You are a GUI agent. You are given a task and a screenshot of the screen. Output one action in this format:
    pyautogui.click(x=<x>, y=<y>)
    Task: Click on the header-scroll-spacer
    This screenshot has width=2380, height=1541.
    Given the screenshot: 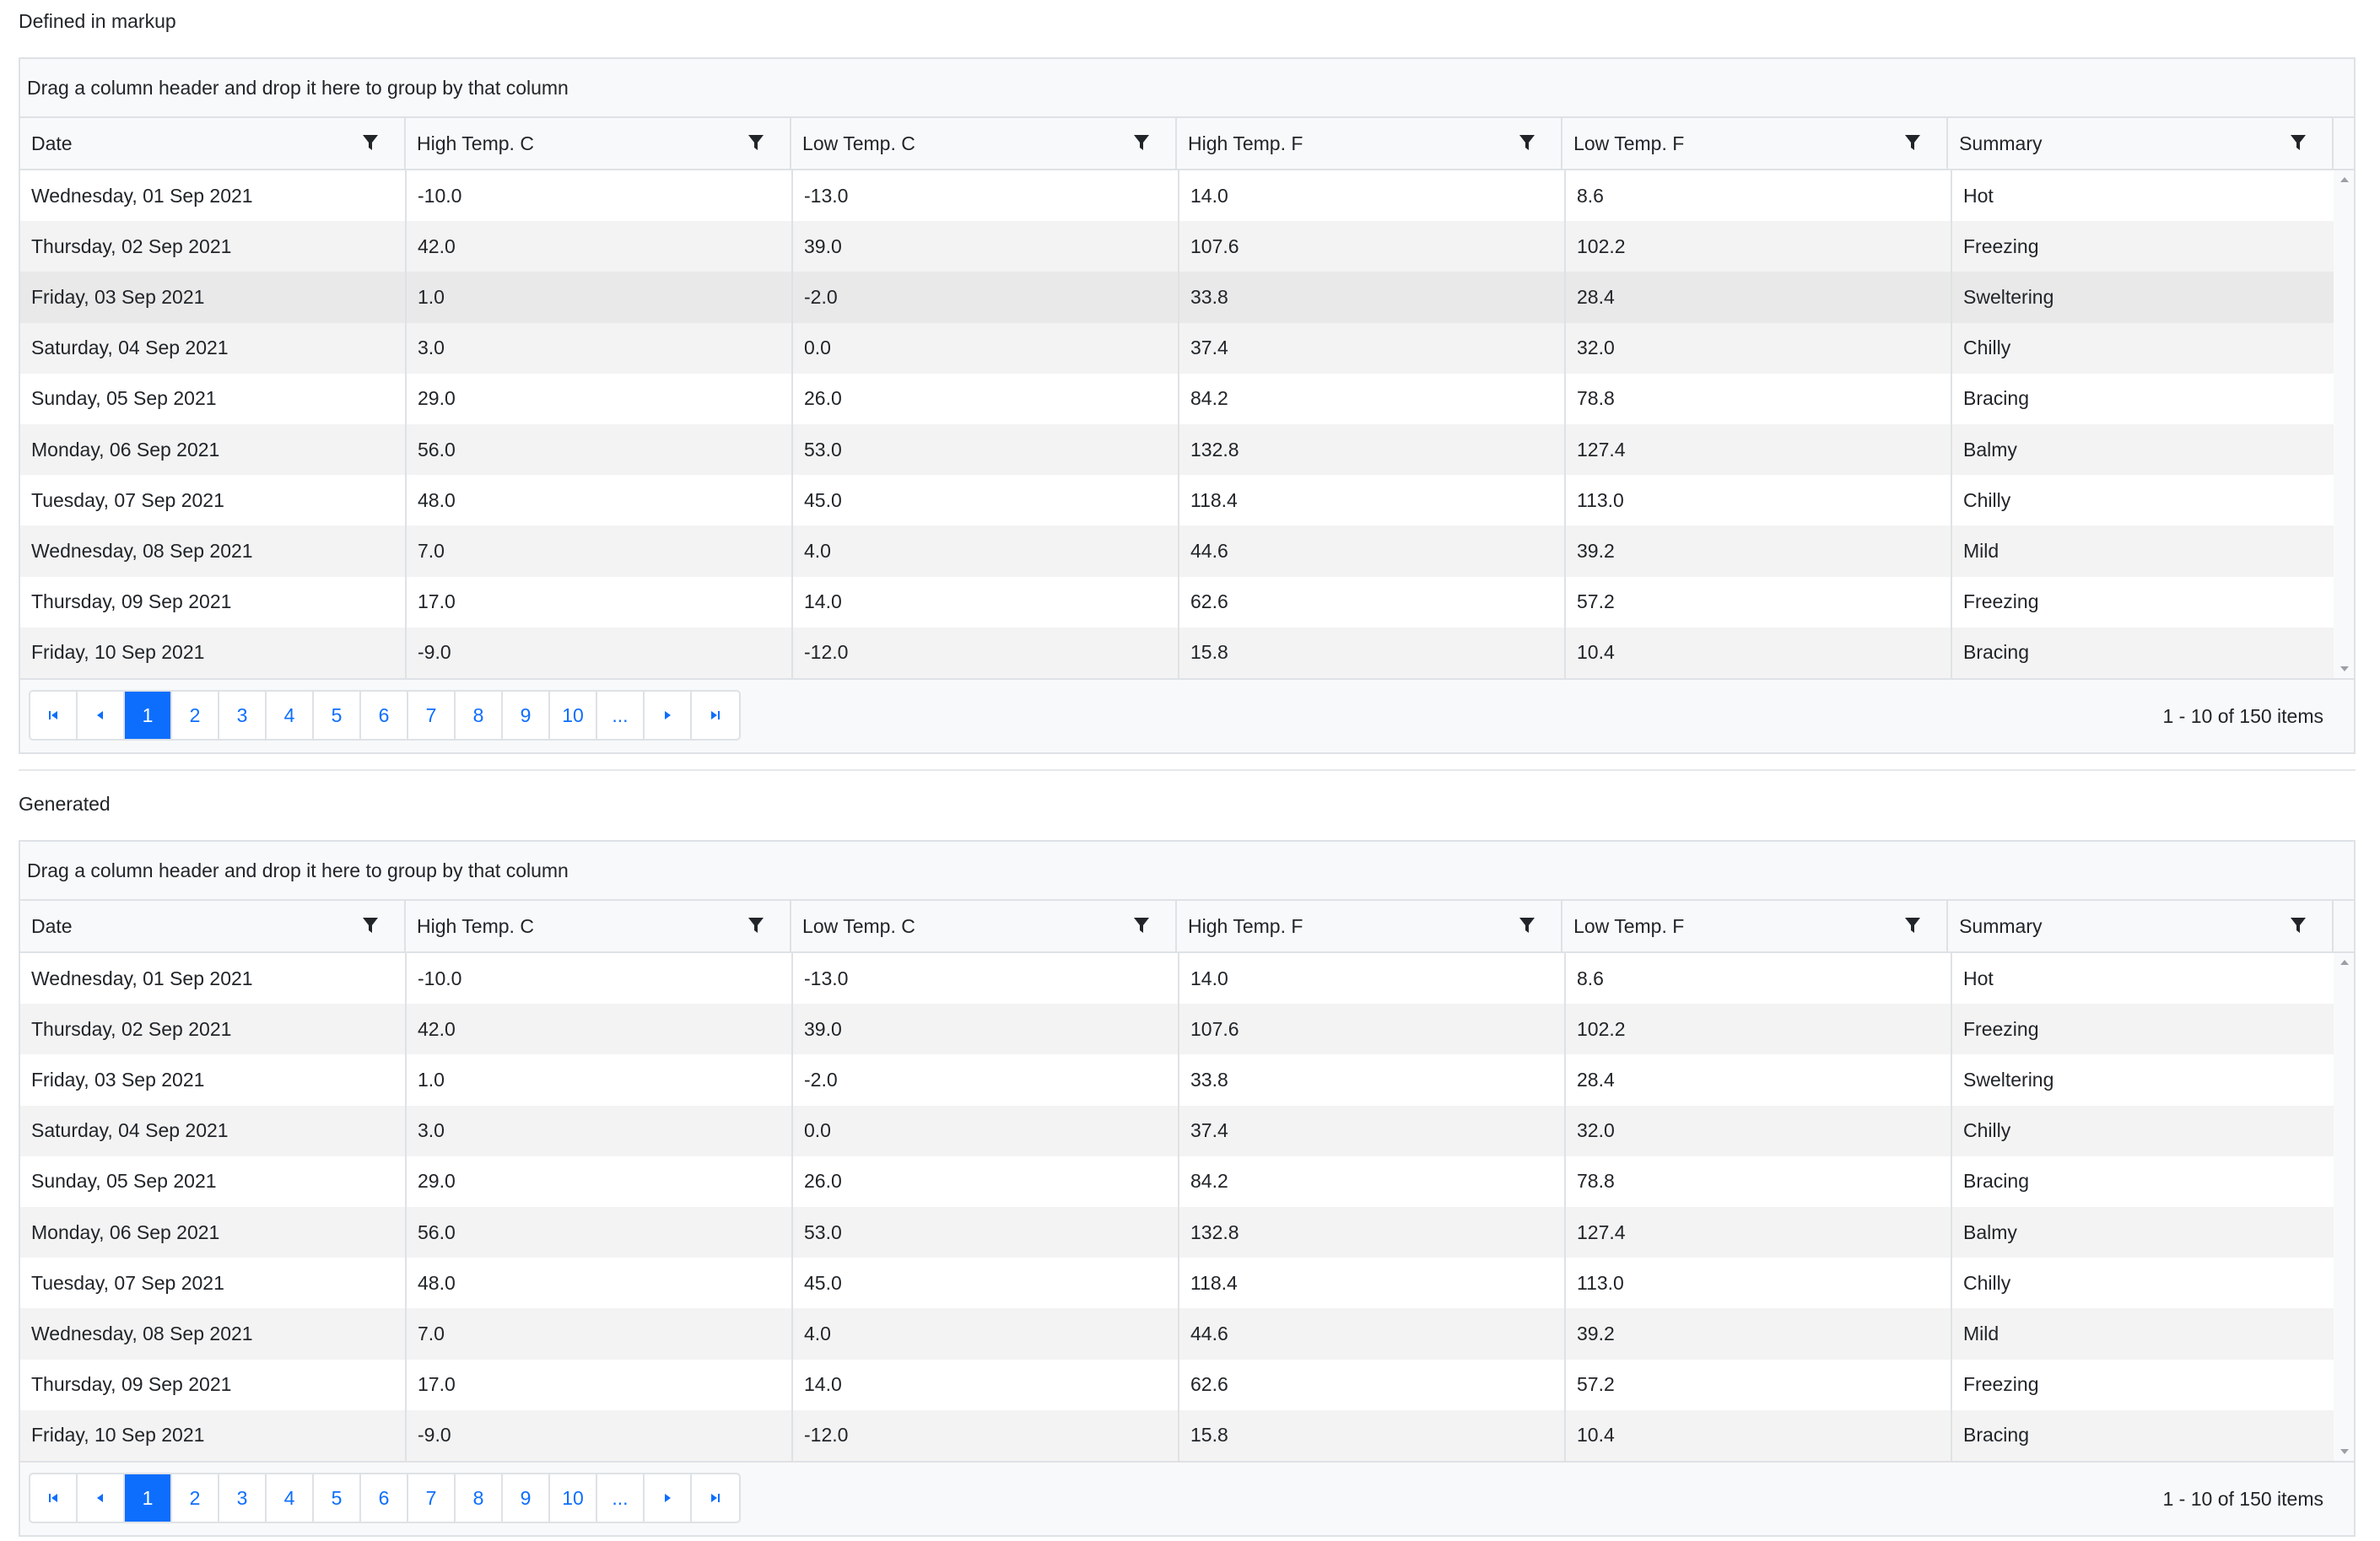 What is the action you would take?
    pyautogui.click(x=2344, y=926)
    